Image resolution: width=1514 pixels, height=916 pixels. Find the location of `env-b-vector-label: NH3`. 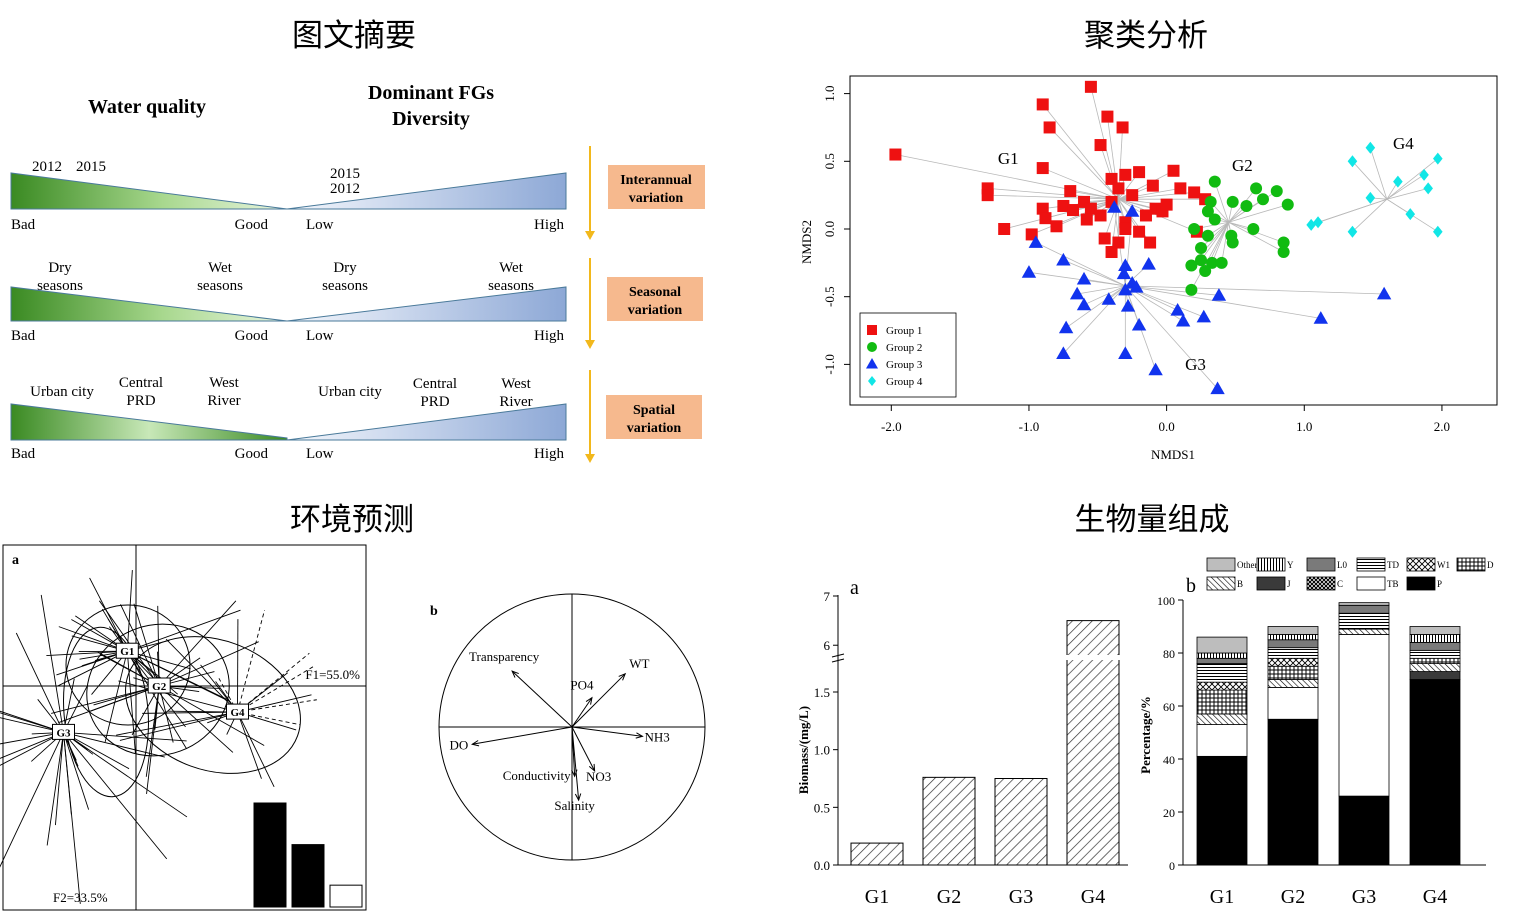

env-b-vector-label: NH3 is located at coordinates (656, 736).